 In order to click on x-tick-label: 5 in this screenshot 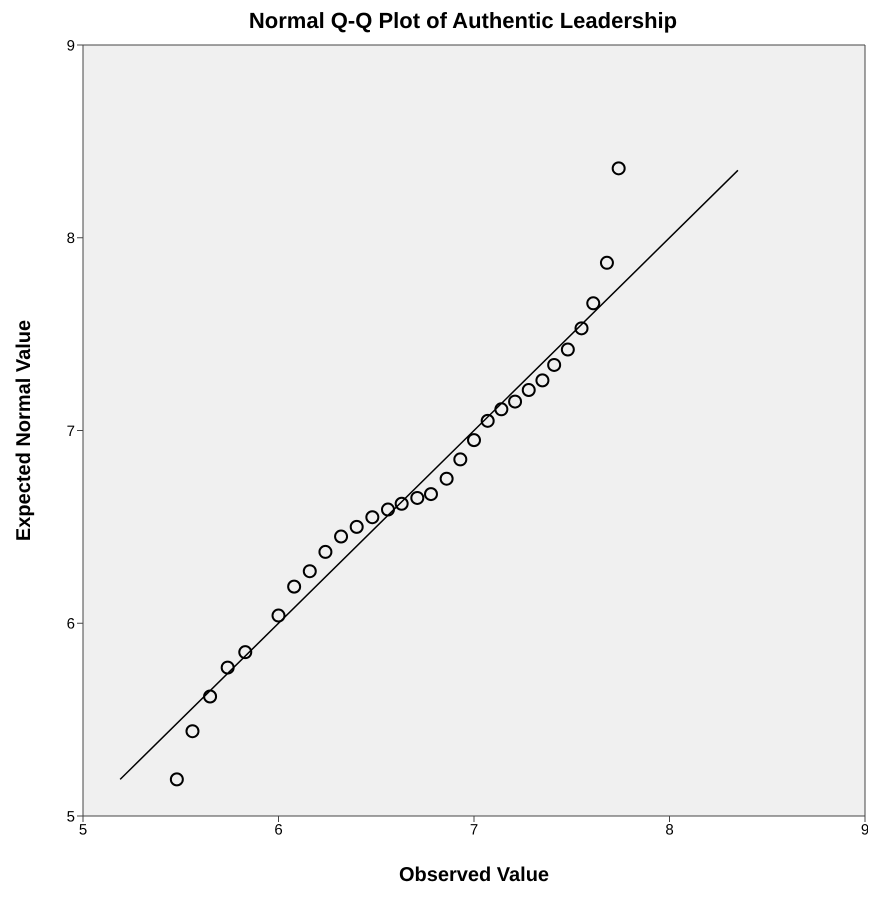, I will do `click(83, 830)`.